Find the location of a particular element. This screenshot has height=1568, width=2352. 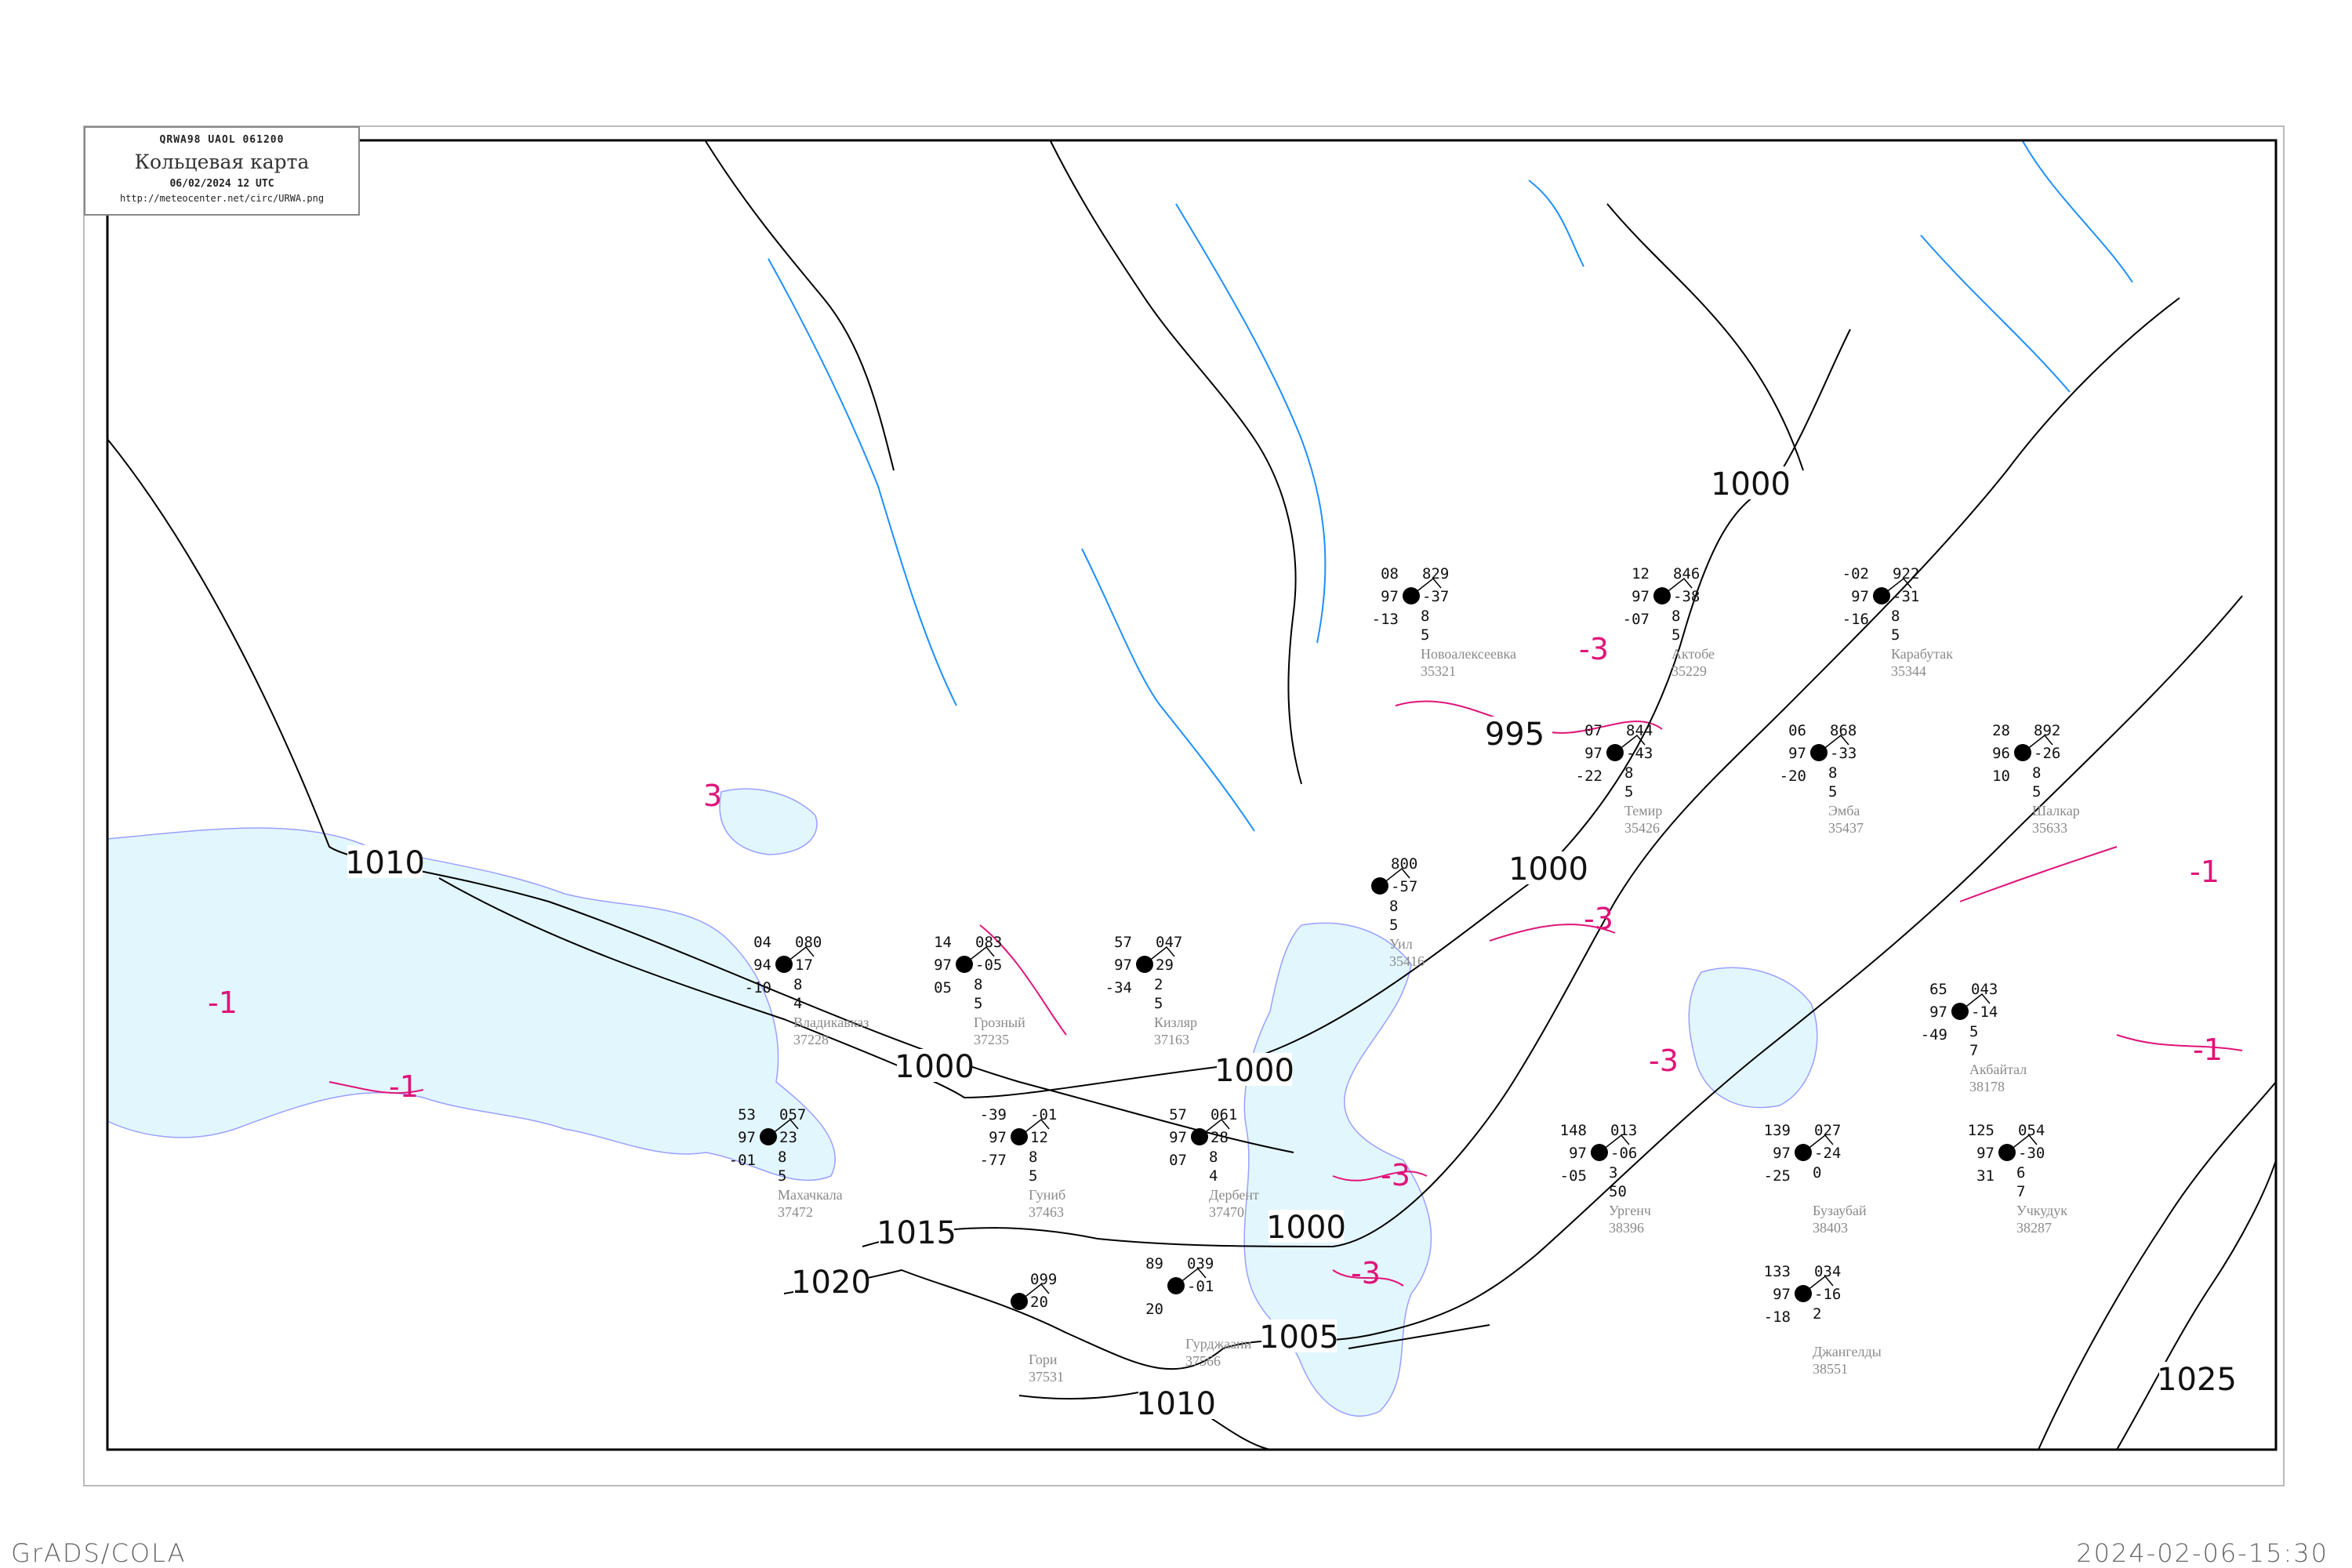

station-tendency: 29 is located at coordinates (1165, 965).